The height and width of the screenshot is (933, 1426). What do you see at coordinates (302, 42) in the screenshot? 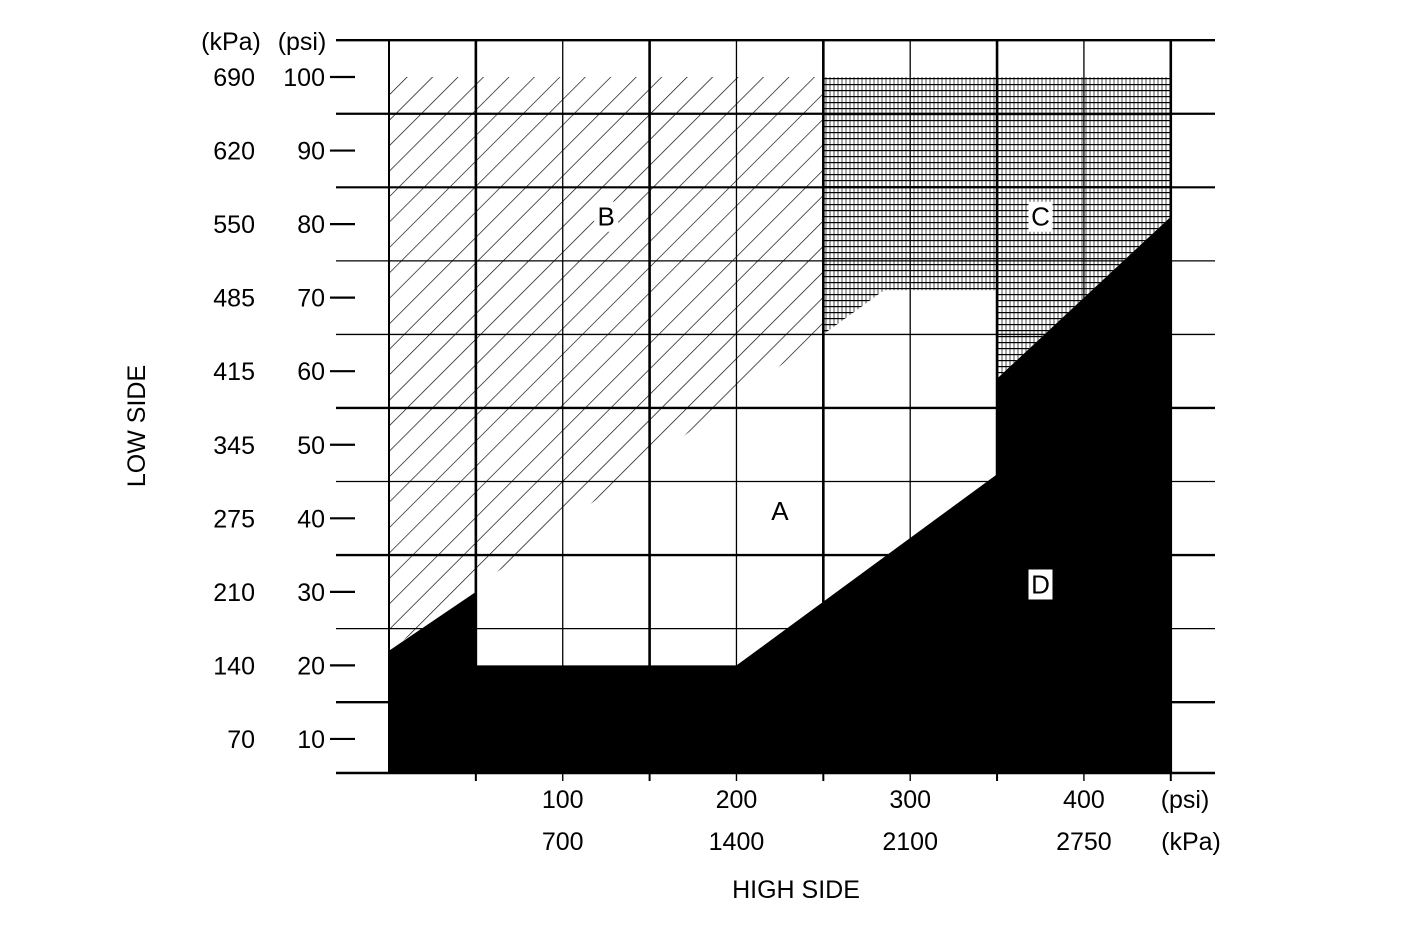
I see `y-unit-psi: (psi)` at bounding box center [302, 42].